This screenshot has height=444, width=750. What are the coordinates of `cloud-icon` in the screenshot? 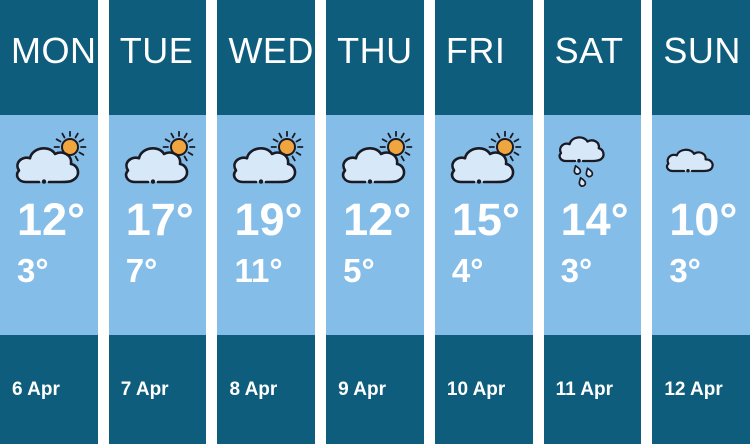 It's located at (693, 160).